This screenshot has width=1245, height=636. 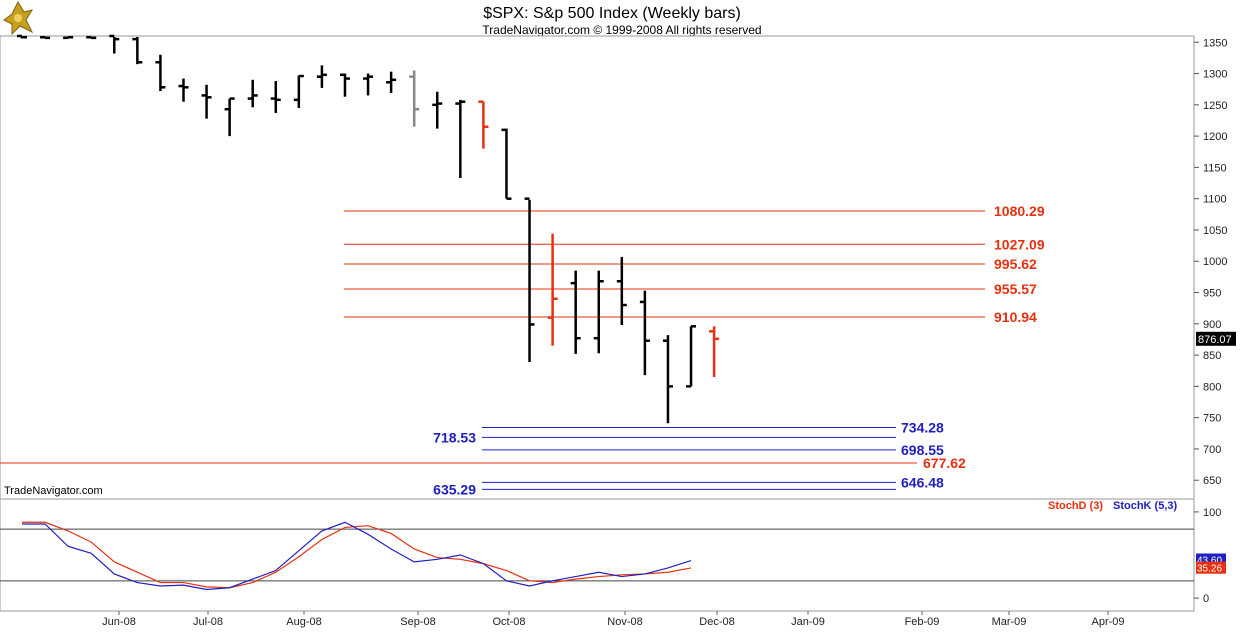 What do you see at coordinates (1209, 561) in the screenshot?
I see `stoch-k-readout: 43.60` at bounding box center [1209, 561].